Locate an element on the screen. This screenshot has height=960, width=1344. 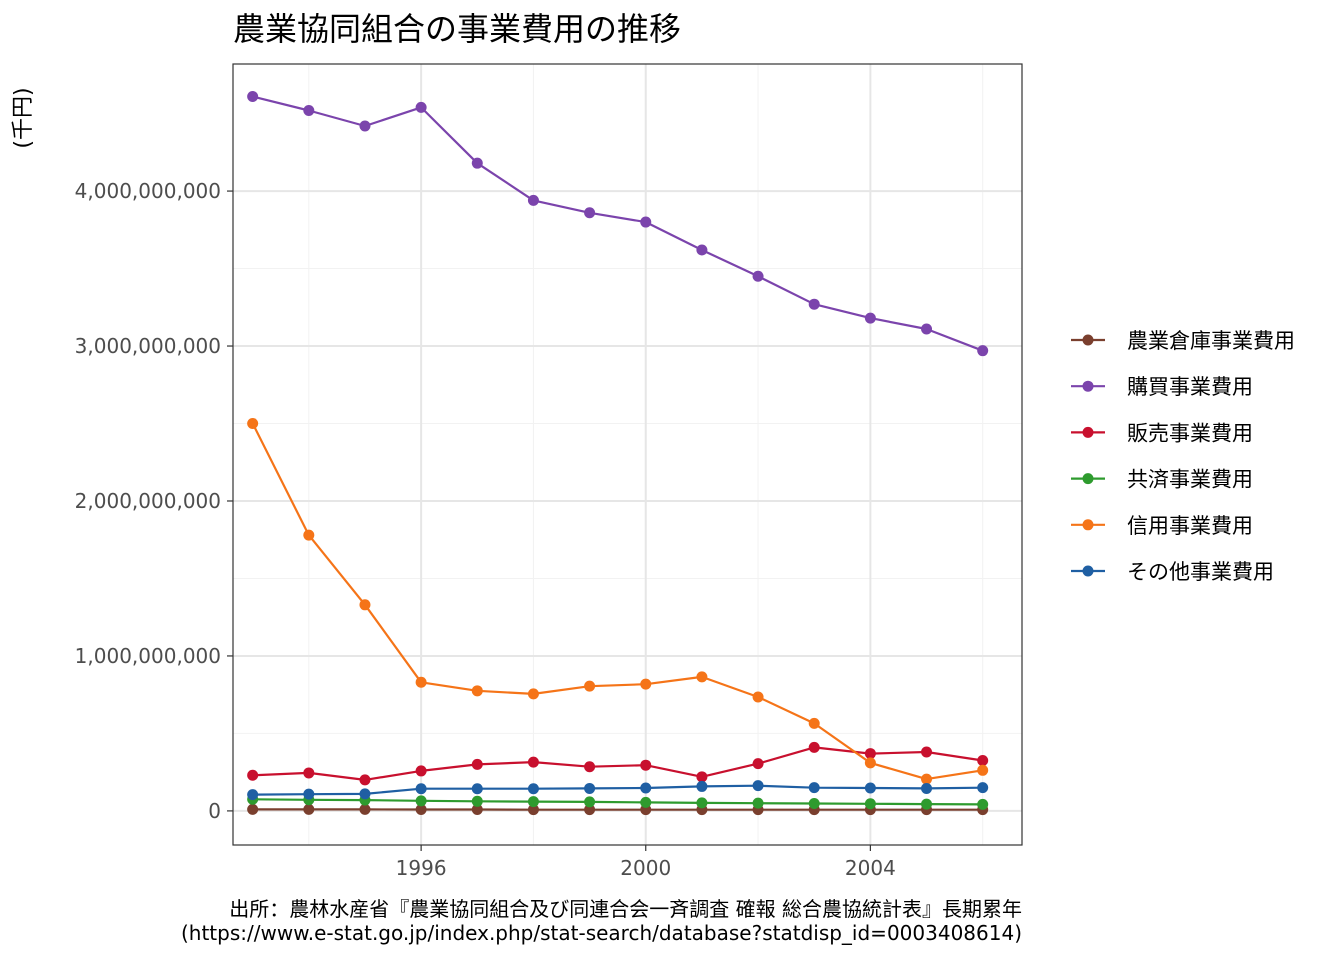
y-axis-label: (千円) is located at coordinates (23, 117).